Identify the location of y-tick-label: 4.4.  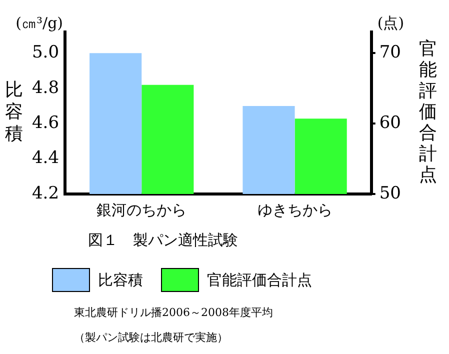
(46, 158).